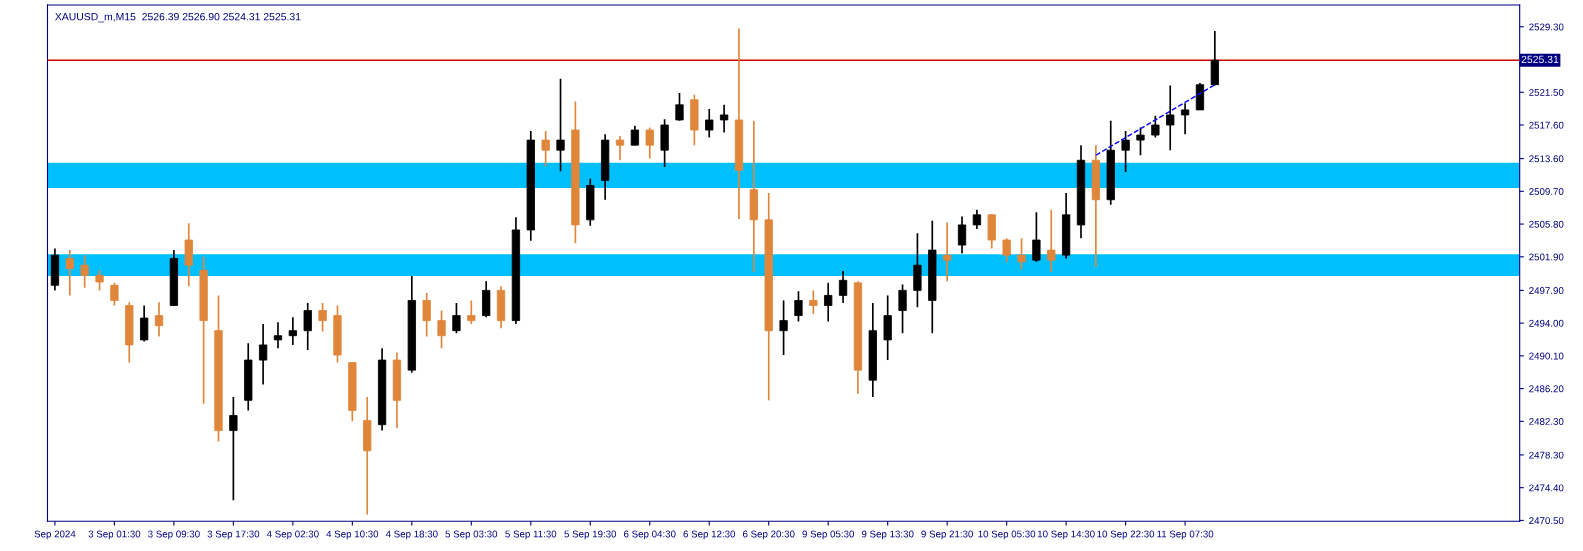 The height and width of the screenshot is (551, 1583). I want to click on y-tick-label: 2517.60, so click(1546, 125).